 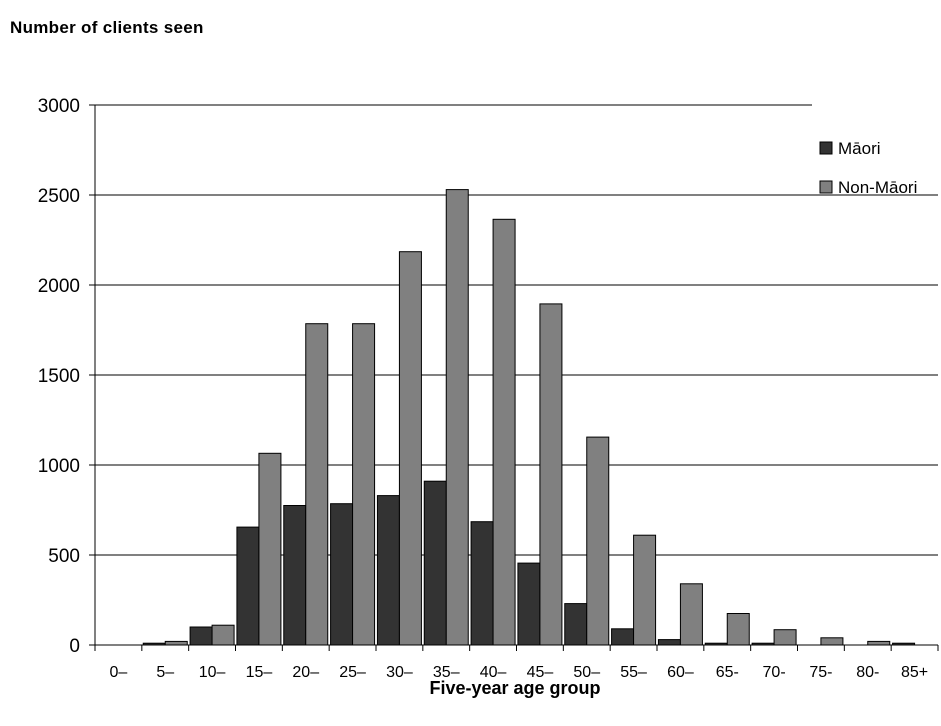 I want to click on x-tick-label: 5–, so click(x=165, y=672).